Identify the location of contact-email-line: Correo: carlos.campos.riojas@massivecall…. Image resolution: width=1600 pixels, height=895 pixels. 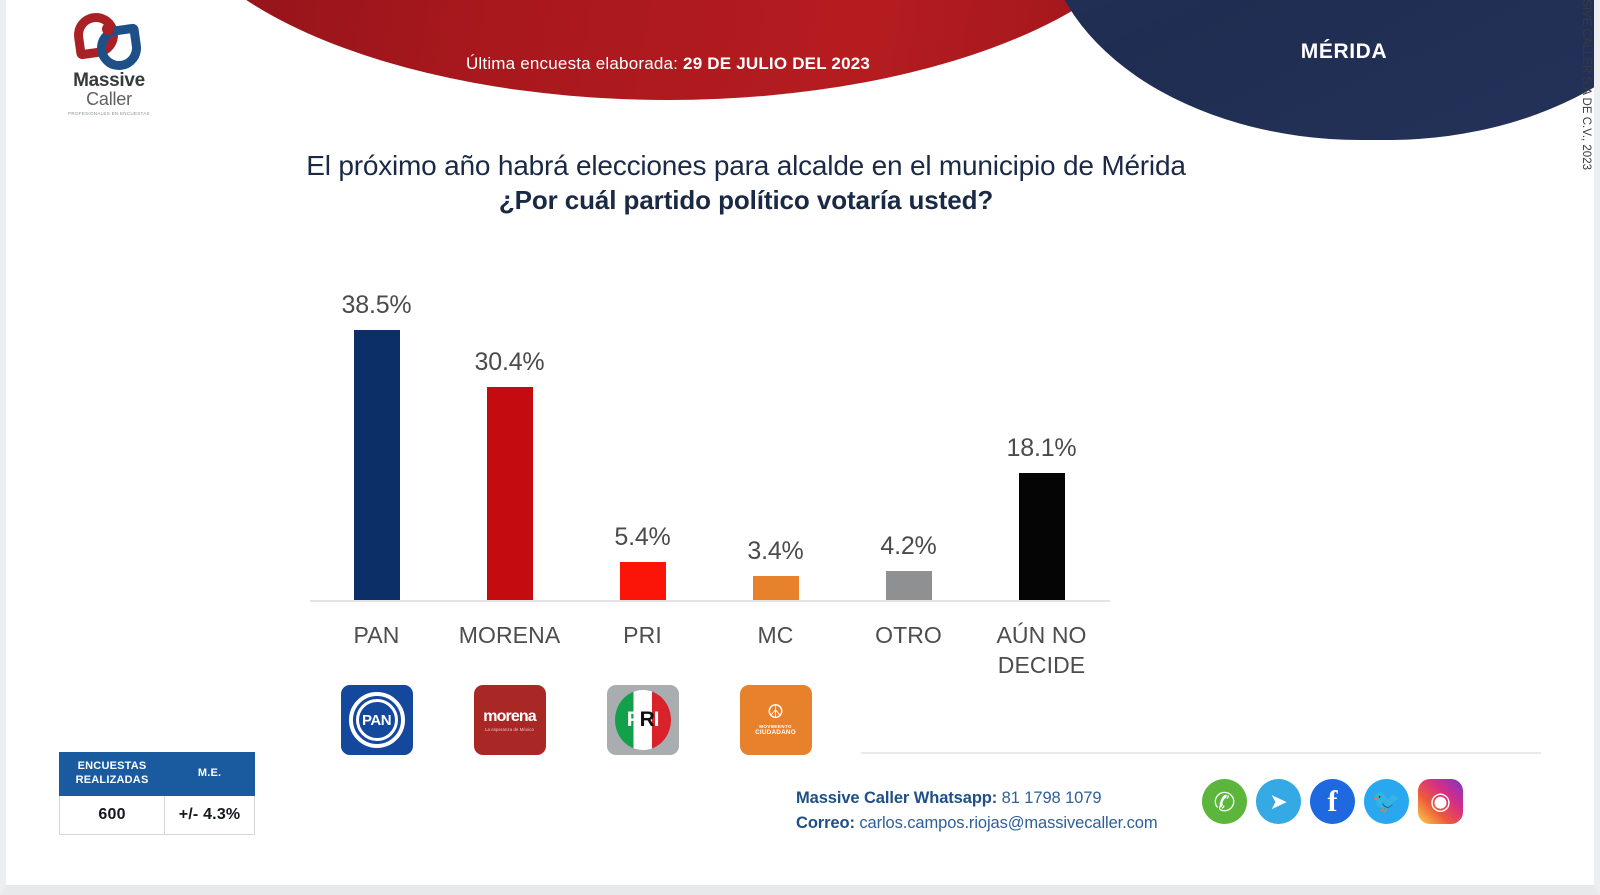
(977, 823).